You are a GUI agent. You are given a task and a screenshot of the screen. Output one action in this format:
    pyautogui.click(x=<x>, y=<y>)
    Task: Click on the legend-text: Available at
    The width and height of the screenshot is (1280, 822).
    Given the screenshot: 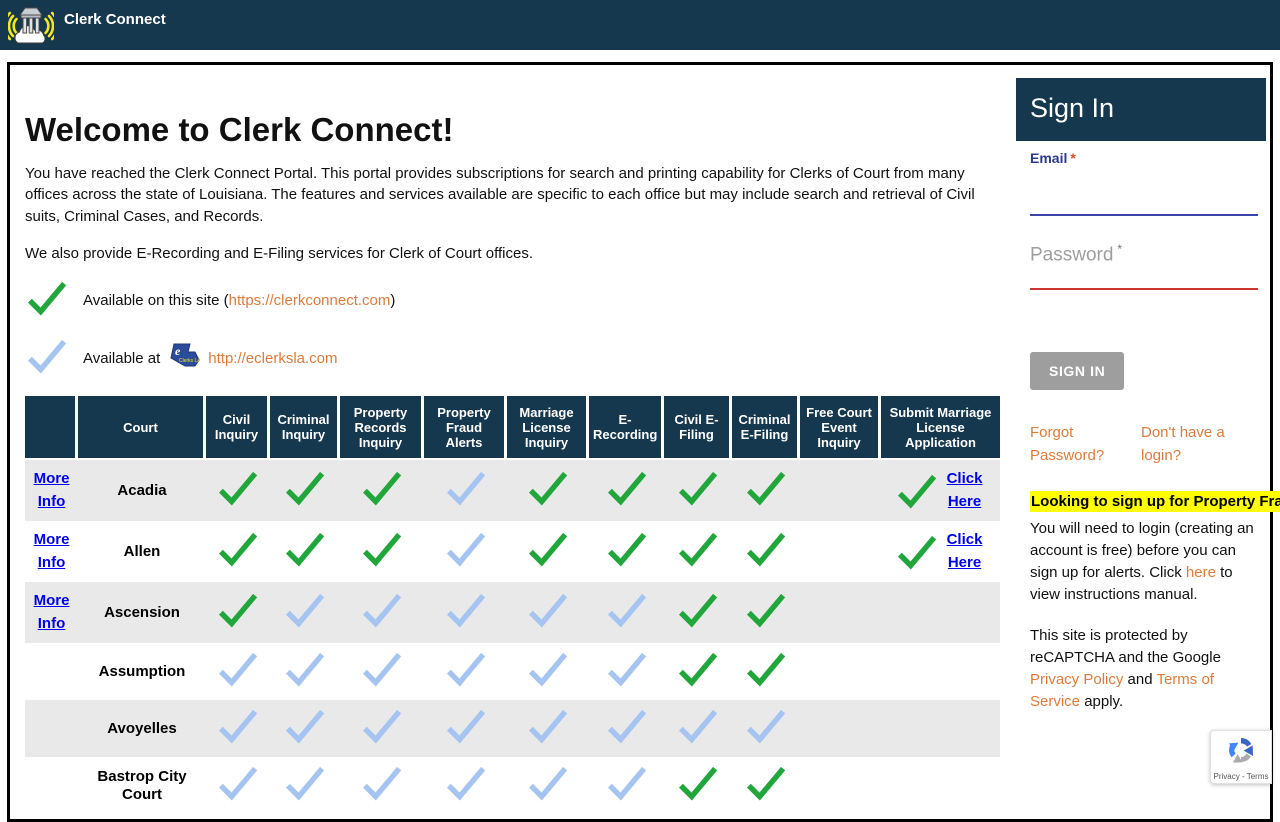 What is the action you would take?
    pyautogui.click(x=122, y=358)
    